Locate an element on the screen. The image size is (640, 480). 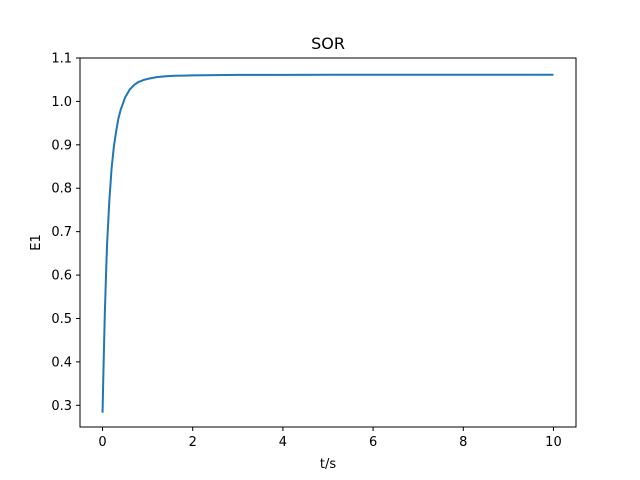
x-tick-label: 8 is located at coordinates (463, 442).